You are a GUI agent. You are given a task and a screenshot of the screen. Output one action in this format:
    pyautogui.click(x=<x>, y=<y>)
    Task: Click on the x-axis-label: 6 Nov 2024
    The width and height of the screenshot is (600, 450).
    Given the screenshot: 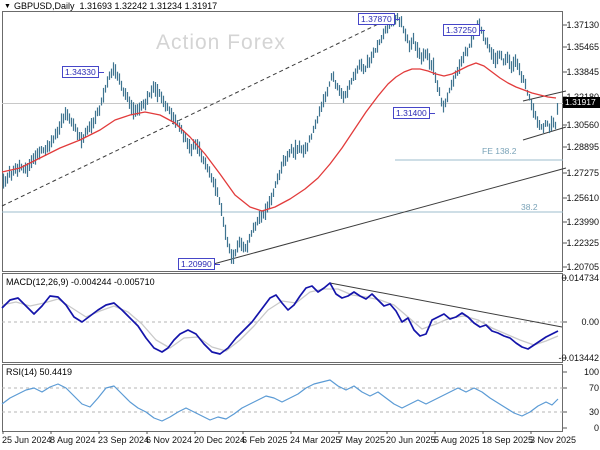 What is the action you would take?
    pyautogui.click(x=169, y=440)
    